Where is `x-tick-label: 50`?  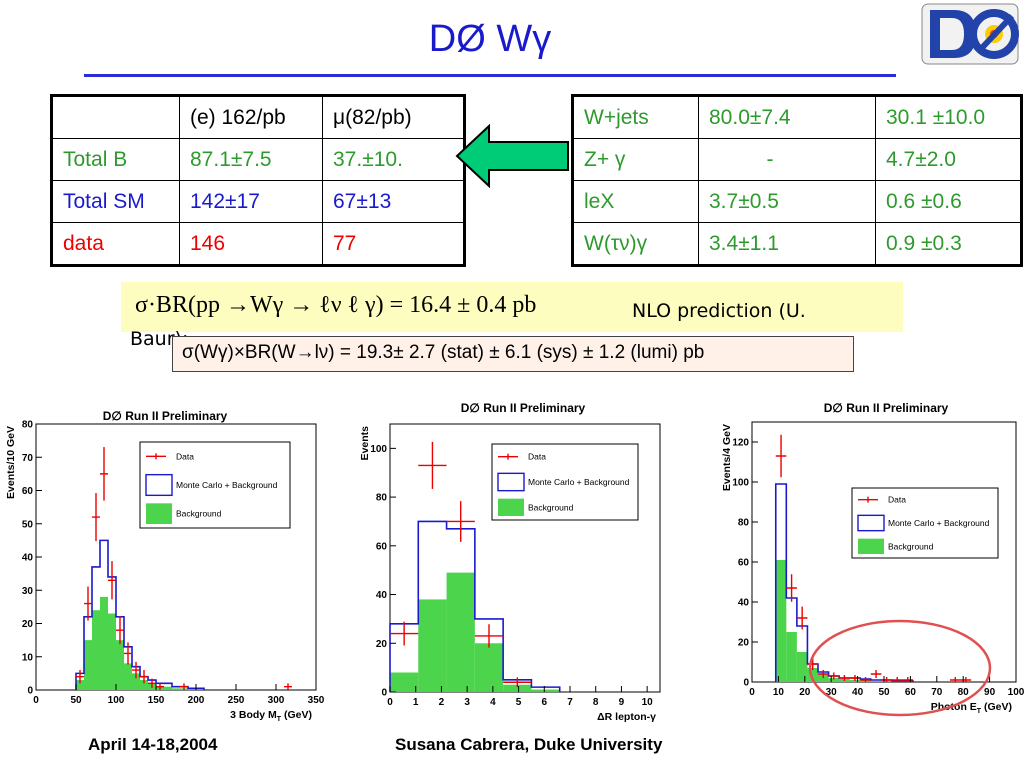 x-tick-label: 50 is located at coordinates (884, 692).